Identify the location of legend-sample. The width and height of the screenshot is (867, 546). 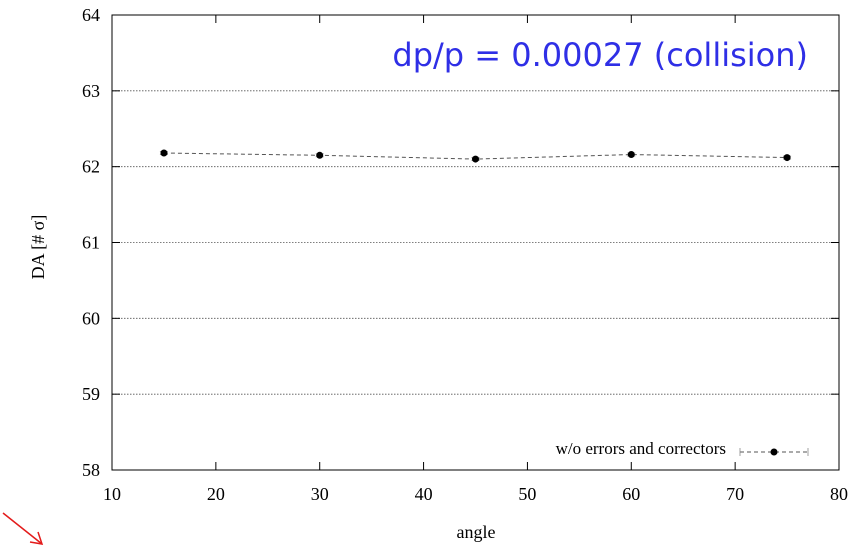
(774, 452).